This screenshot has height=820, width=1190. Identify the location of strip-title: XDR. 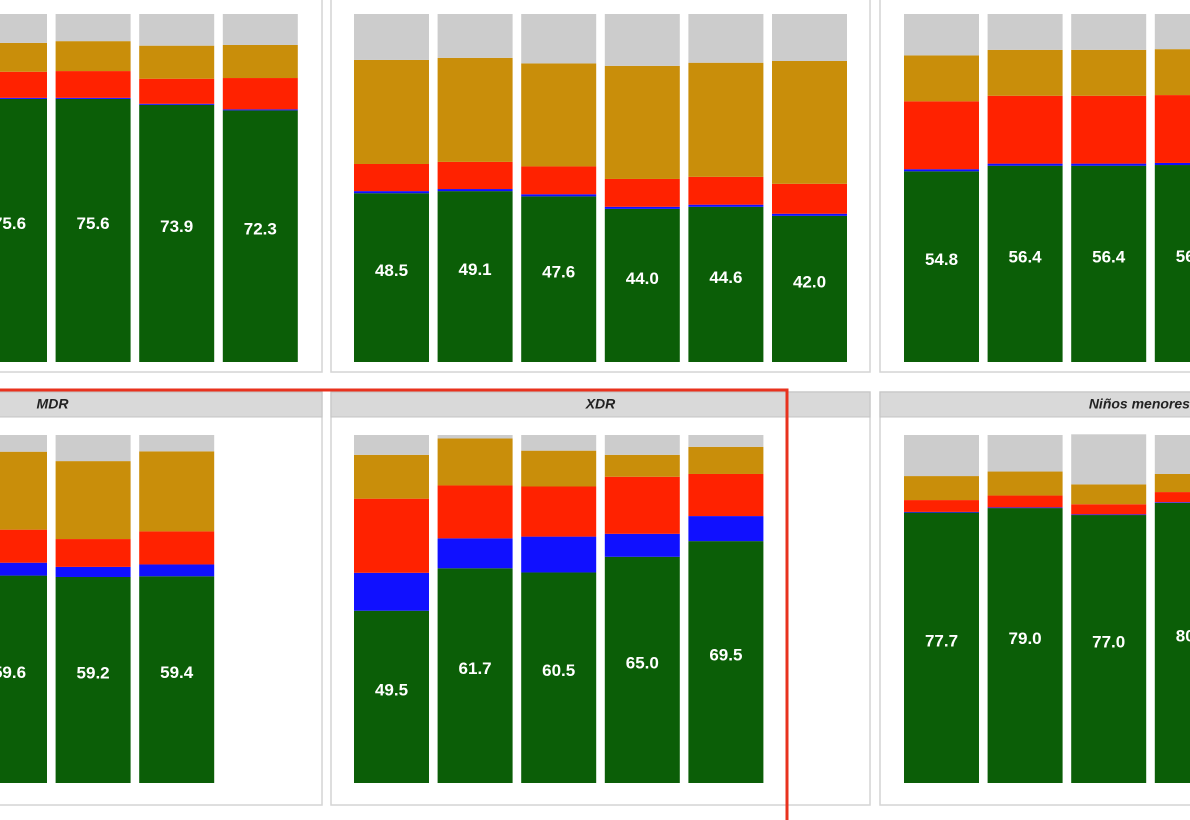
(600, 404).